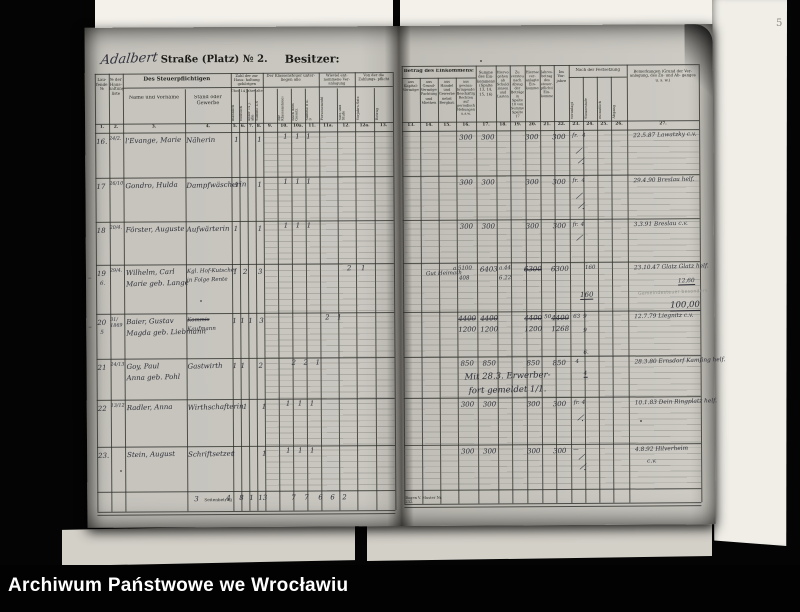 This screenshot has height=612, width=800. Describe the element at coordinates (532, 124) in the screenshot. I see `column-number: 20.` at that location.